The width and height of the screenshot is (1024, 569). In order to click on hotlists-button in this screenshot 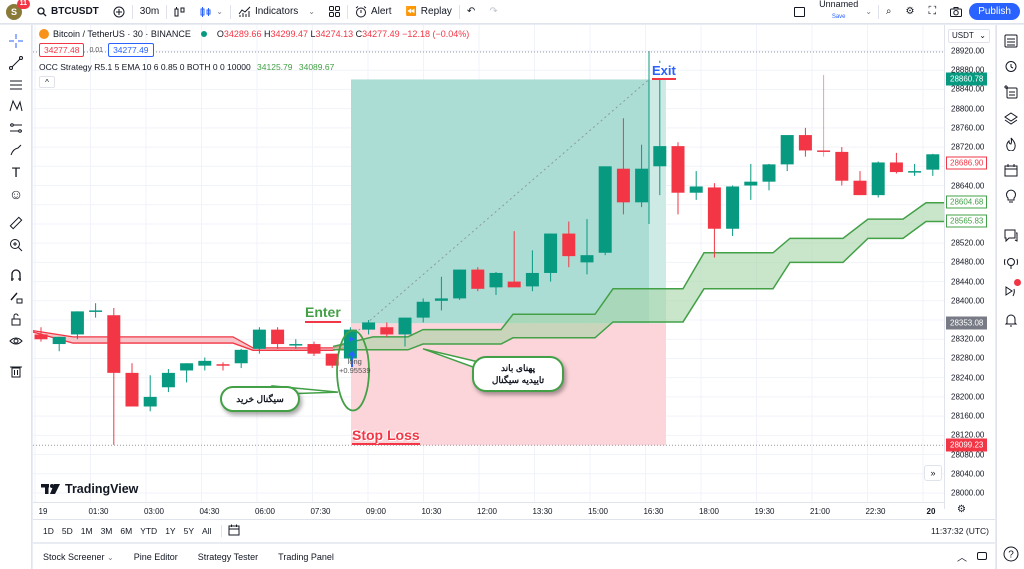, I will do `click(1011, 144)`.